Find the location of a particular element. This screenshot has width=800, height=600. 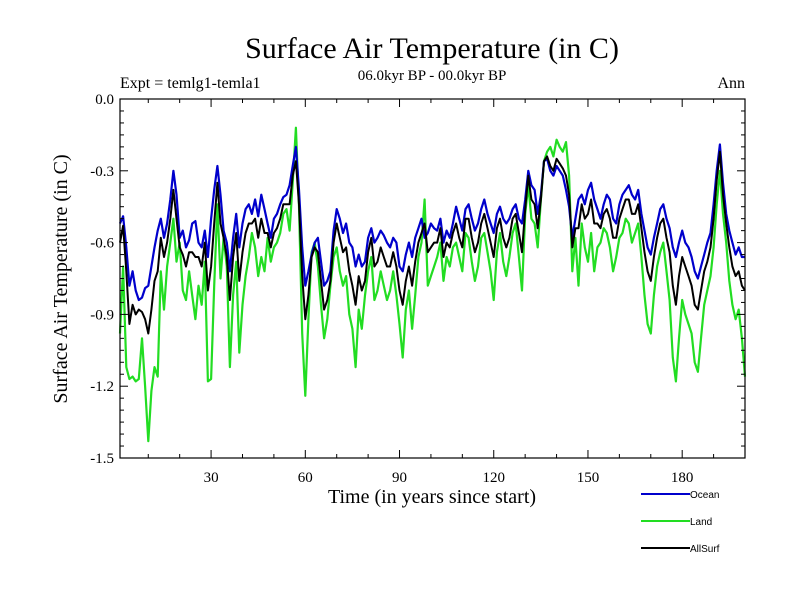

x-axis-label: Time (in years since start) is located at coordinates (432, 497).